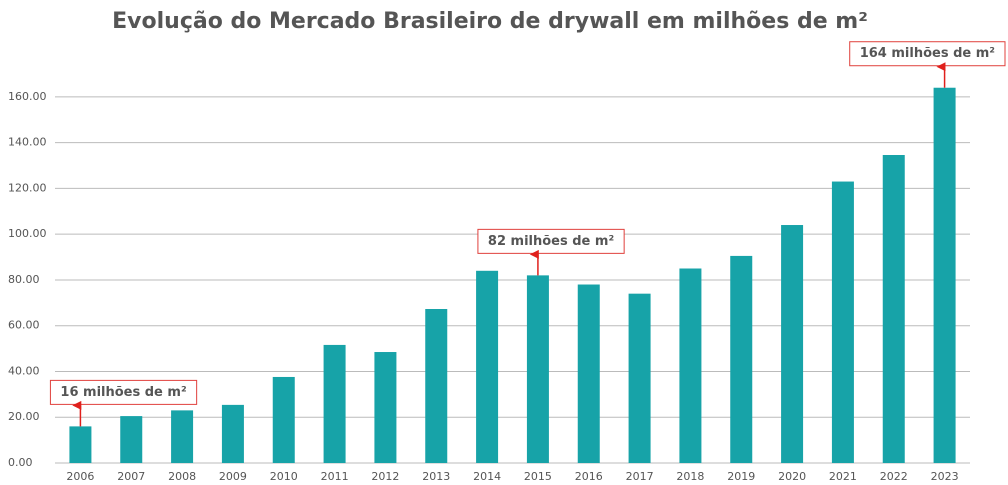 The height and width of the screenshot is (485, 1008). What do you see at coordinates (20, 462) in the screenshot?
I see `y-tick-label: 0.00` at bounding box center [20, 462].